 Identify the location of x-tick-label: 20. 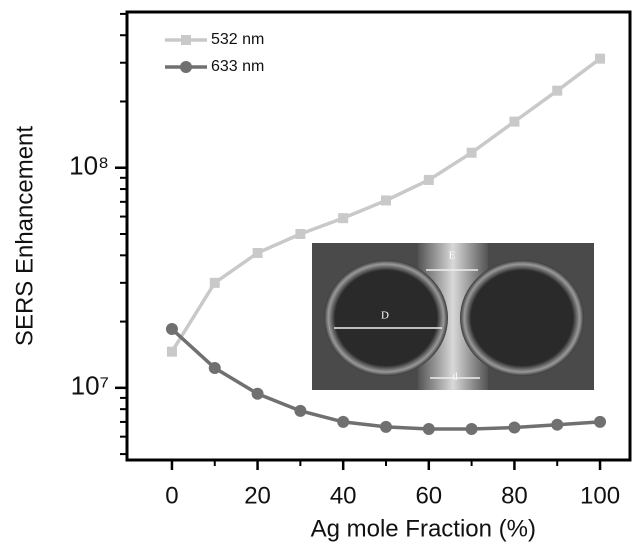
(257, 495).